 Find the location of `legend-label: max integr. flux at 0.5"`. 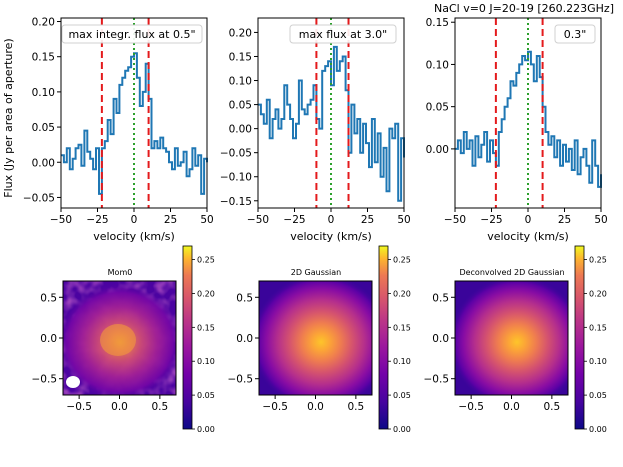

legend-label: max integr. flux at 0.5" is located at coordinates (131, 34).